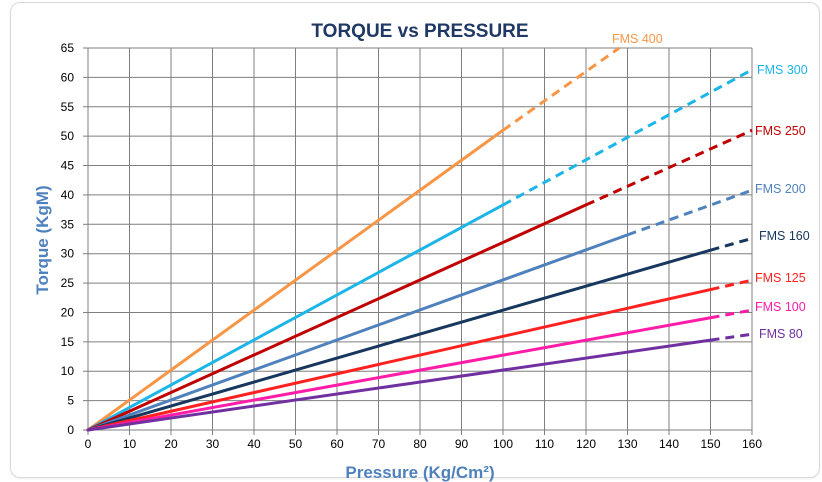 The image size is (822, 482). I want to click on y-tick-label: 20, so click(68, 312).